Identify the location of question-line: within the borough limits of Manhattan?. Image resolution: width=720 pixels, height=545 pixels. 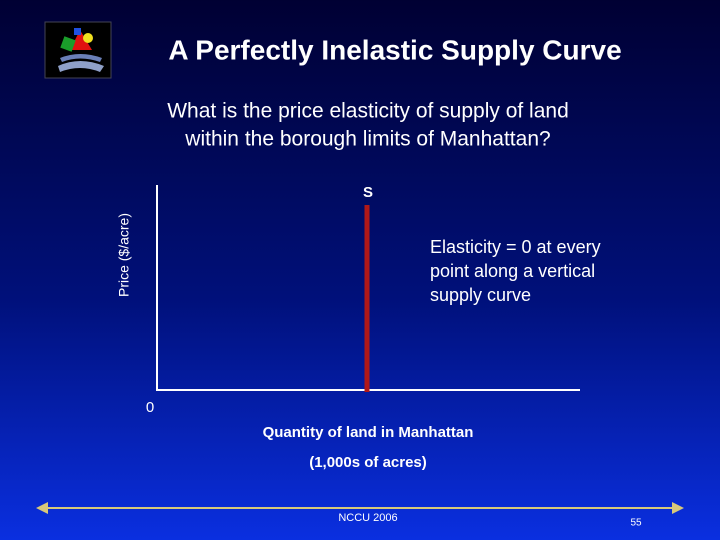
(367, 139).